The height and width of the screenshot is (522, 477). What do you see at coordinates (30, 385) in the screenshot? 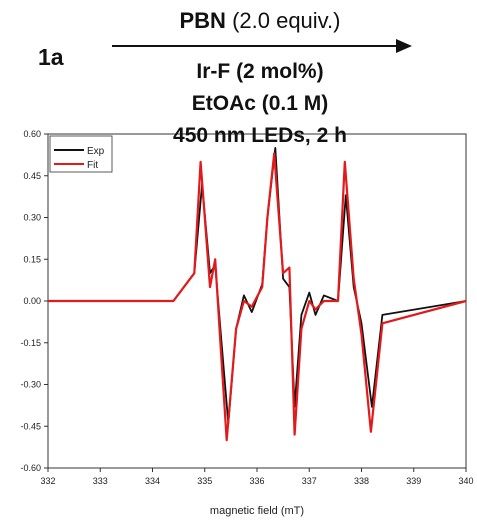
I see `y-tick-label: -0.30` at bounding box center [30, 385].